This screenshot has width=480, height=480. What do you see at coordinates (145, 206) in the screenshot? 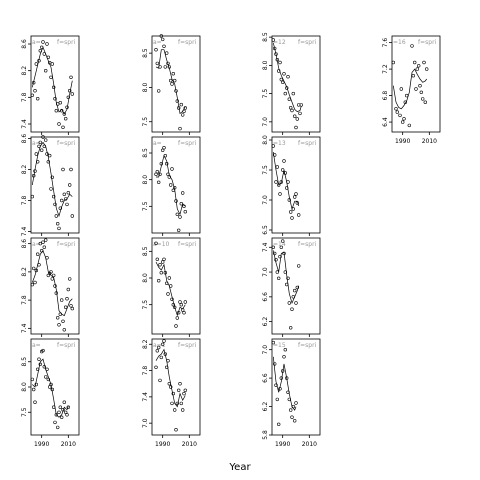
I see `y-tick-label: 7.5` at bounding box center [145, 206].